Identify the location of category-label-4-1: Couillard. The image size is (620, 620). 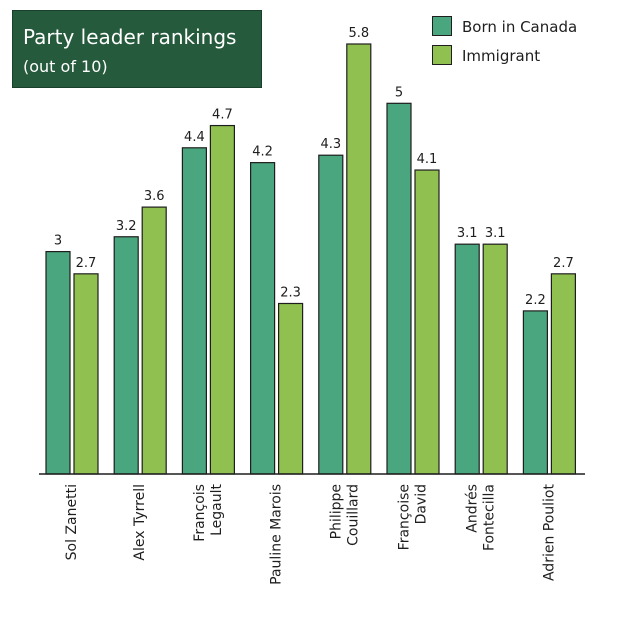
(353, 515).